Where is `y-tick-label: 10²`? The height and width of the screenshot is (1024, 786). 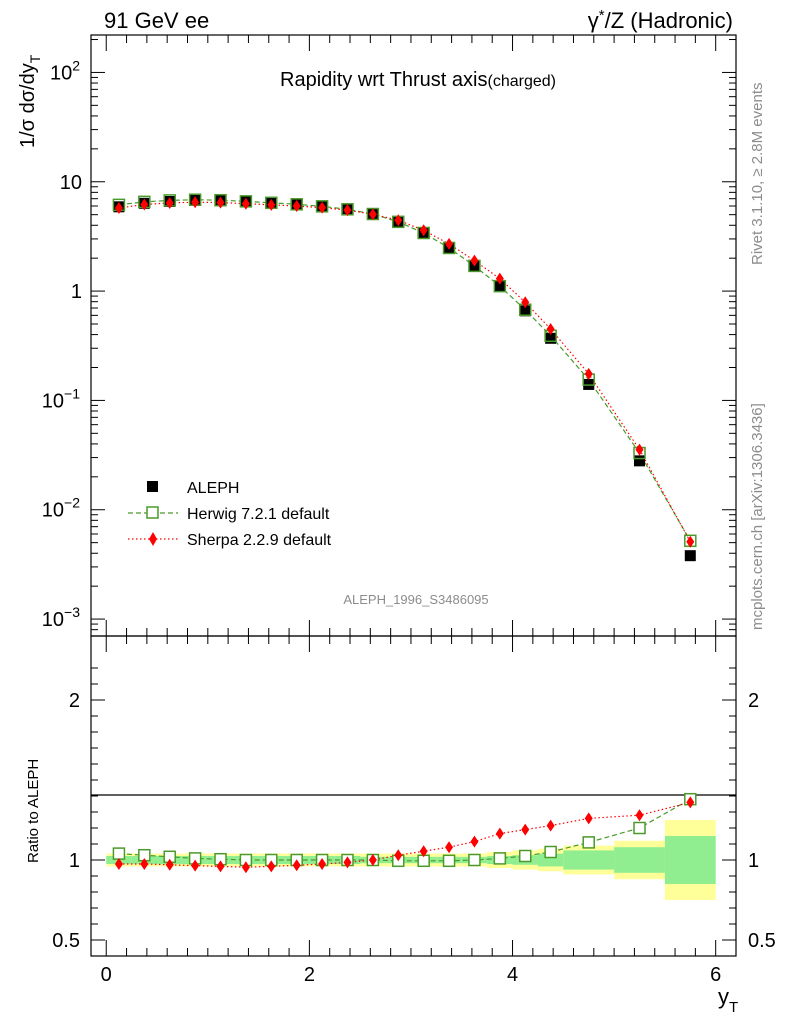 y-tick-label: 10² is located at coordinates (65, 70).